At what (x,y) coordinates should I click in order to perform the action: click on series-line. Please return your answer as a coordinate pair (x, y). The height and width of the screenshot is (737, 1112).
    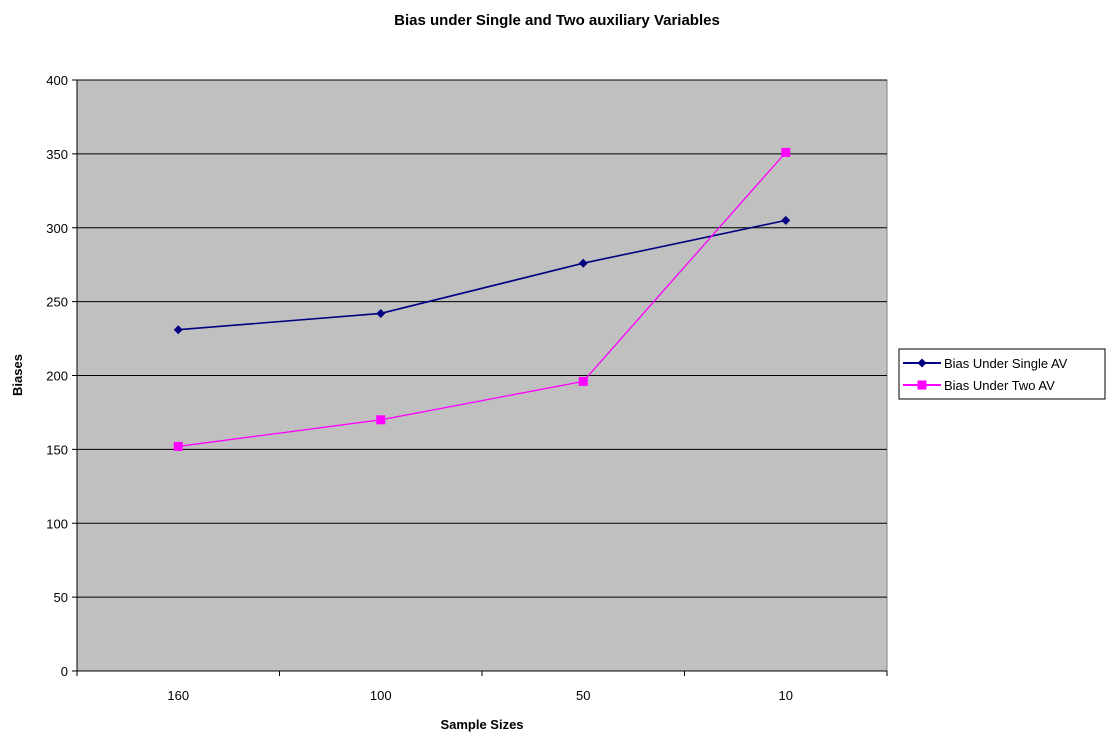
    Looking at the image, I should click on (482, 275).